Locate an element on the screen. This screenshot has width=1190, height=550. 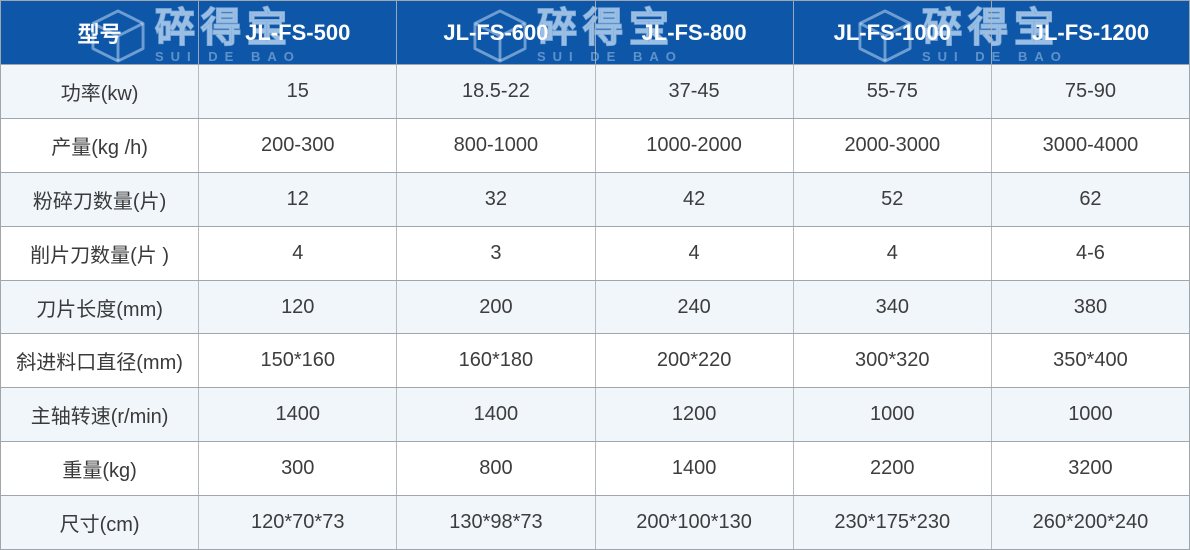
table-header-row: 碎得宝 SUI DE BAO 碎得宝 SUI DE BAO is located at coordinates (595, 33).